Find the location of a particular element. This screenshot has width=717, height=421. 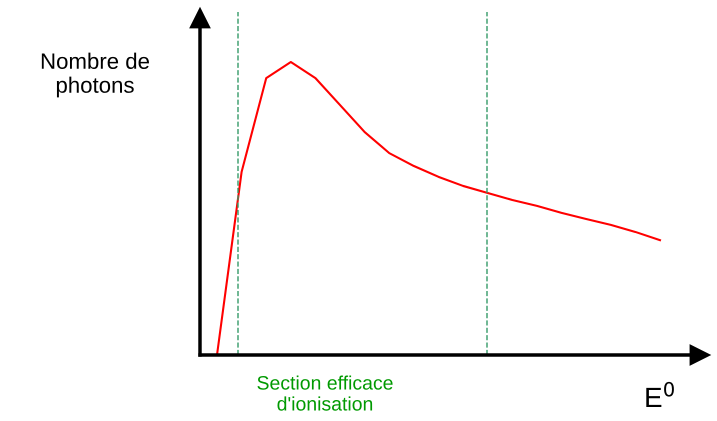

x-axis-title: E$^{0}$ is located at coordinates (660, 394).